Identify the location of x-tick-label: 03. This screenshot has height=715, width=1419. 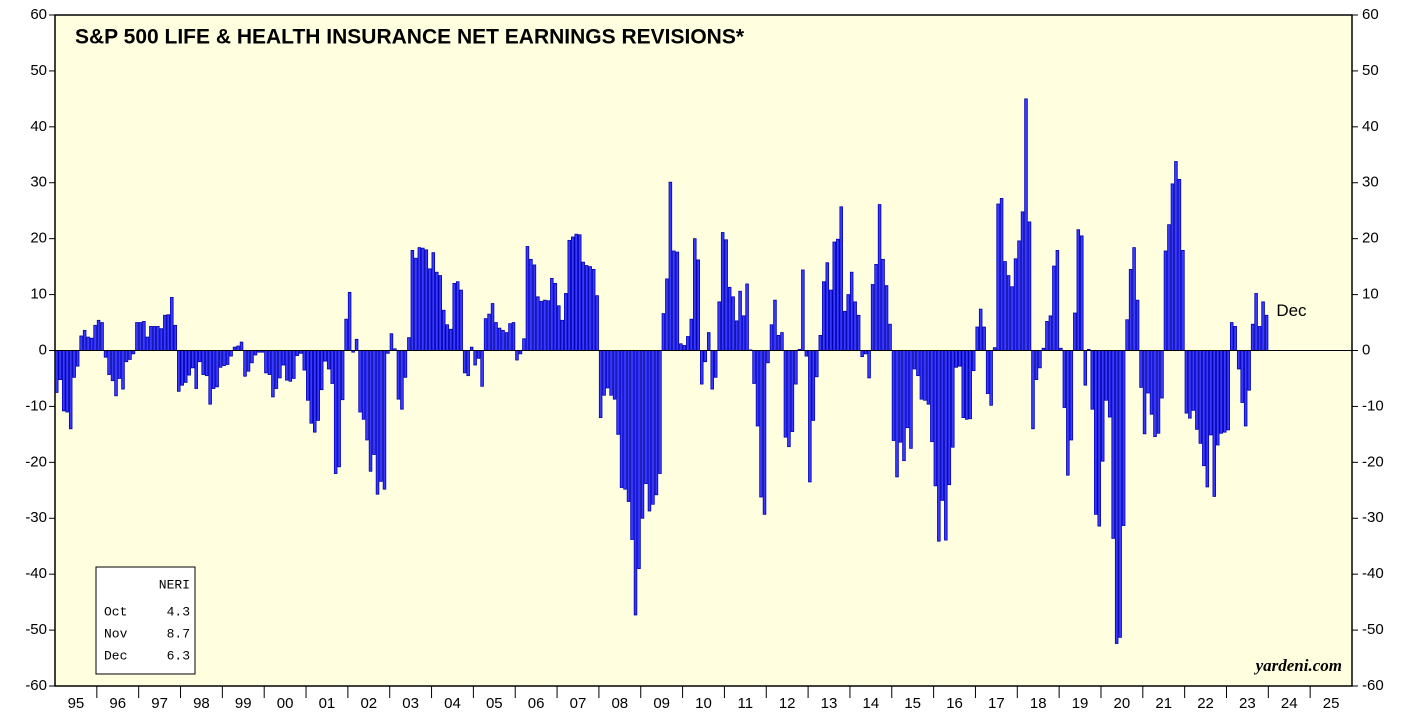
(410, 703).